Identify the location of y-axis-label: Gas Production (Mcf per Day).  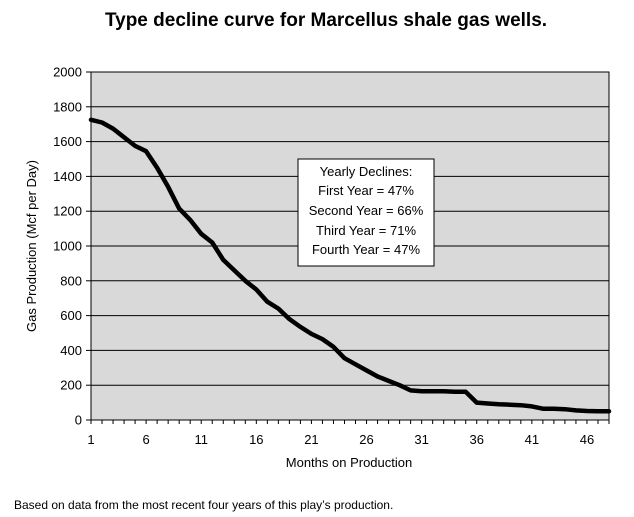
(31, 246).